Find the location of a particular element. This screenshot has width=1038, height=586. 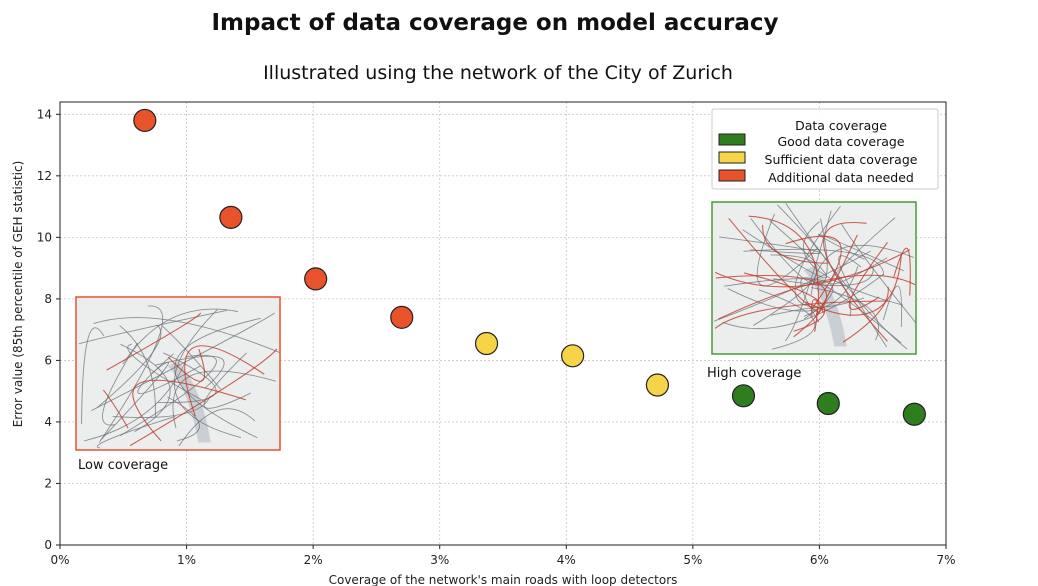

x-tick-label: 2% is located at coordinates (313, 560).